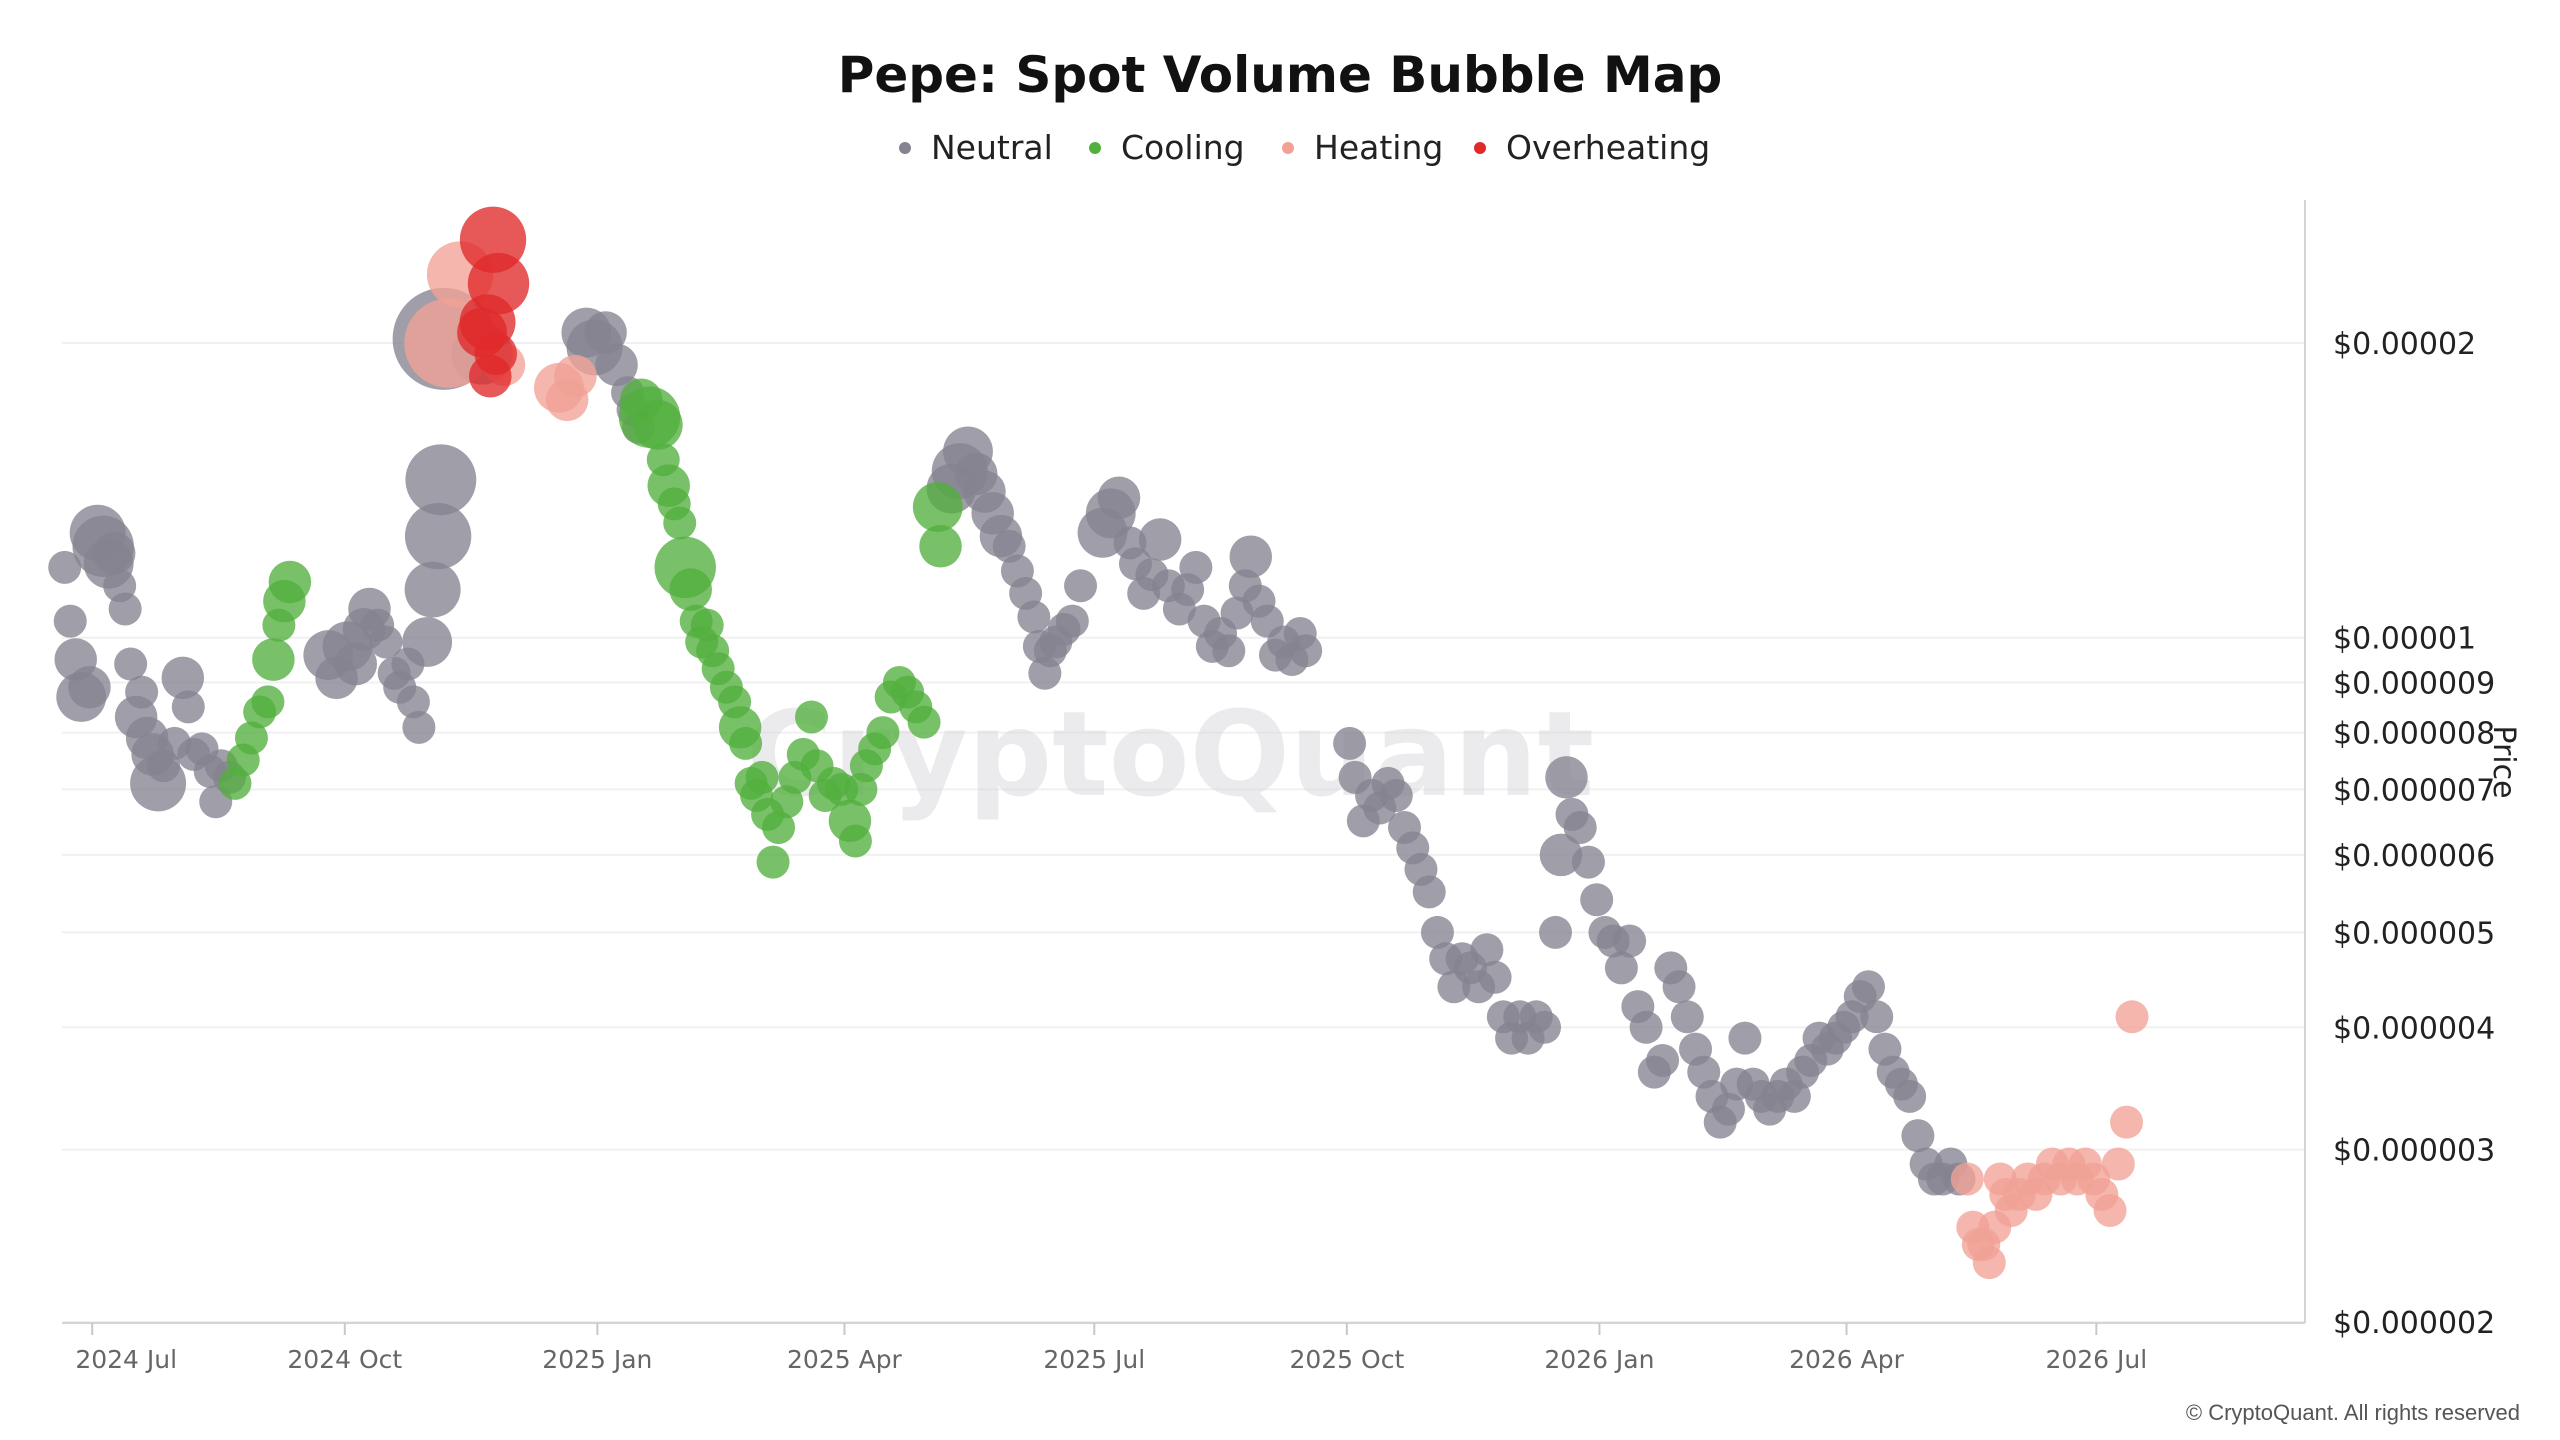 The height and width of the screenshot is (1440, 2560). Describe the element at coordinates (2414, 1028) in the screenshot. I see `y-tick-label: $0.000004` at that location.